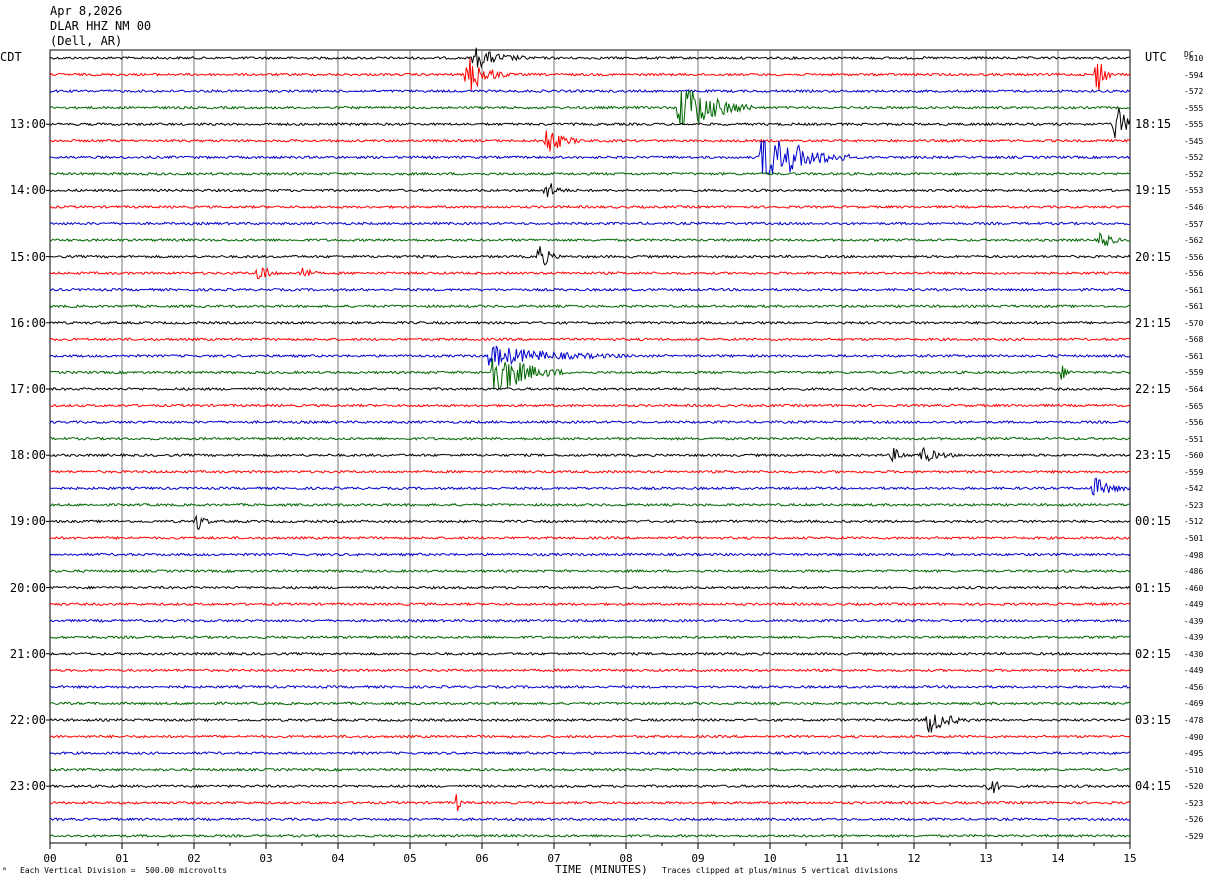 This screenshot has width=1210, height=886. Describe the element at coordinates (4, 870) in the screenshot. I see `corner-mark: ᴹ` at that location.